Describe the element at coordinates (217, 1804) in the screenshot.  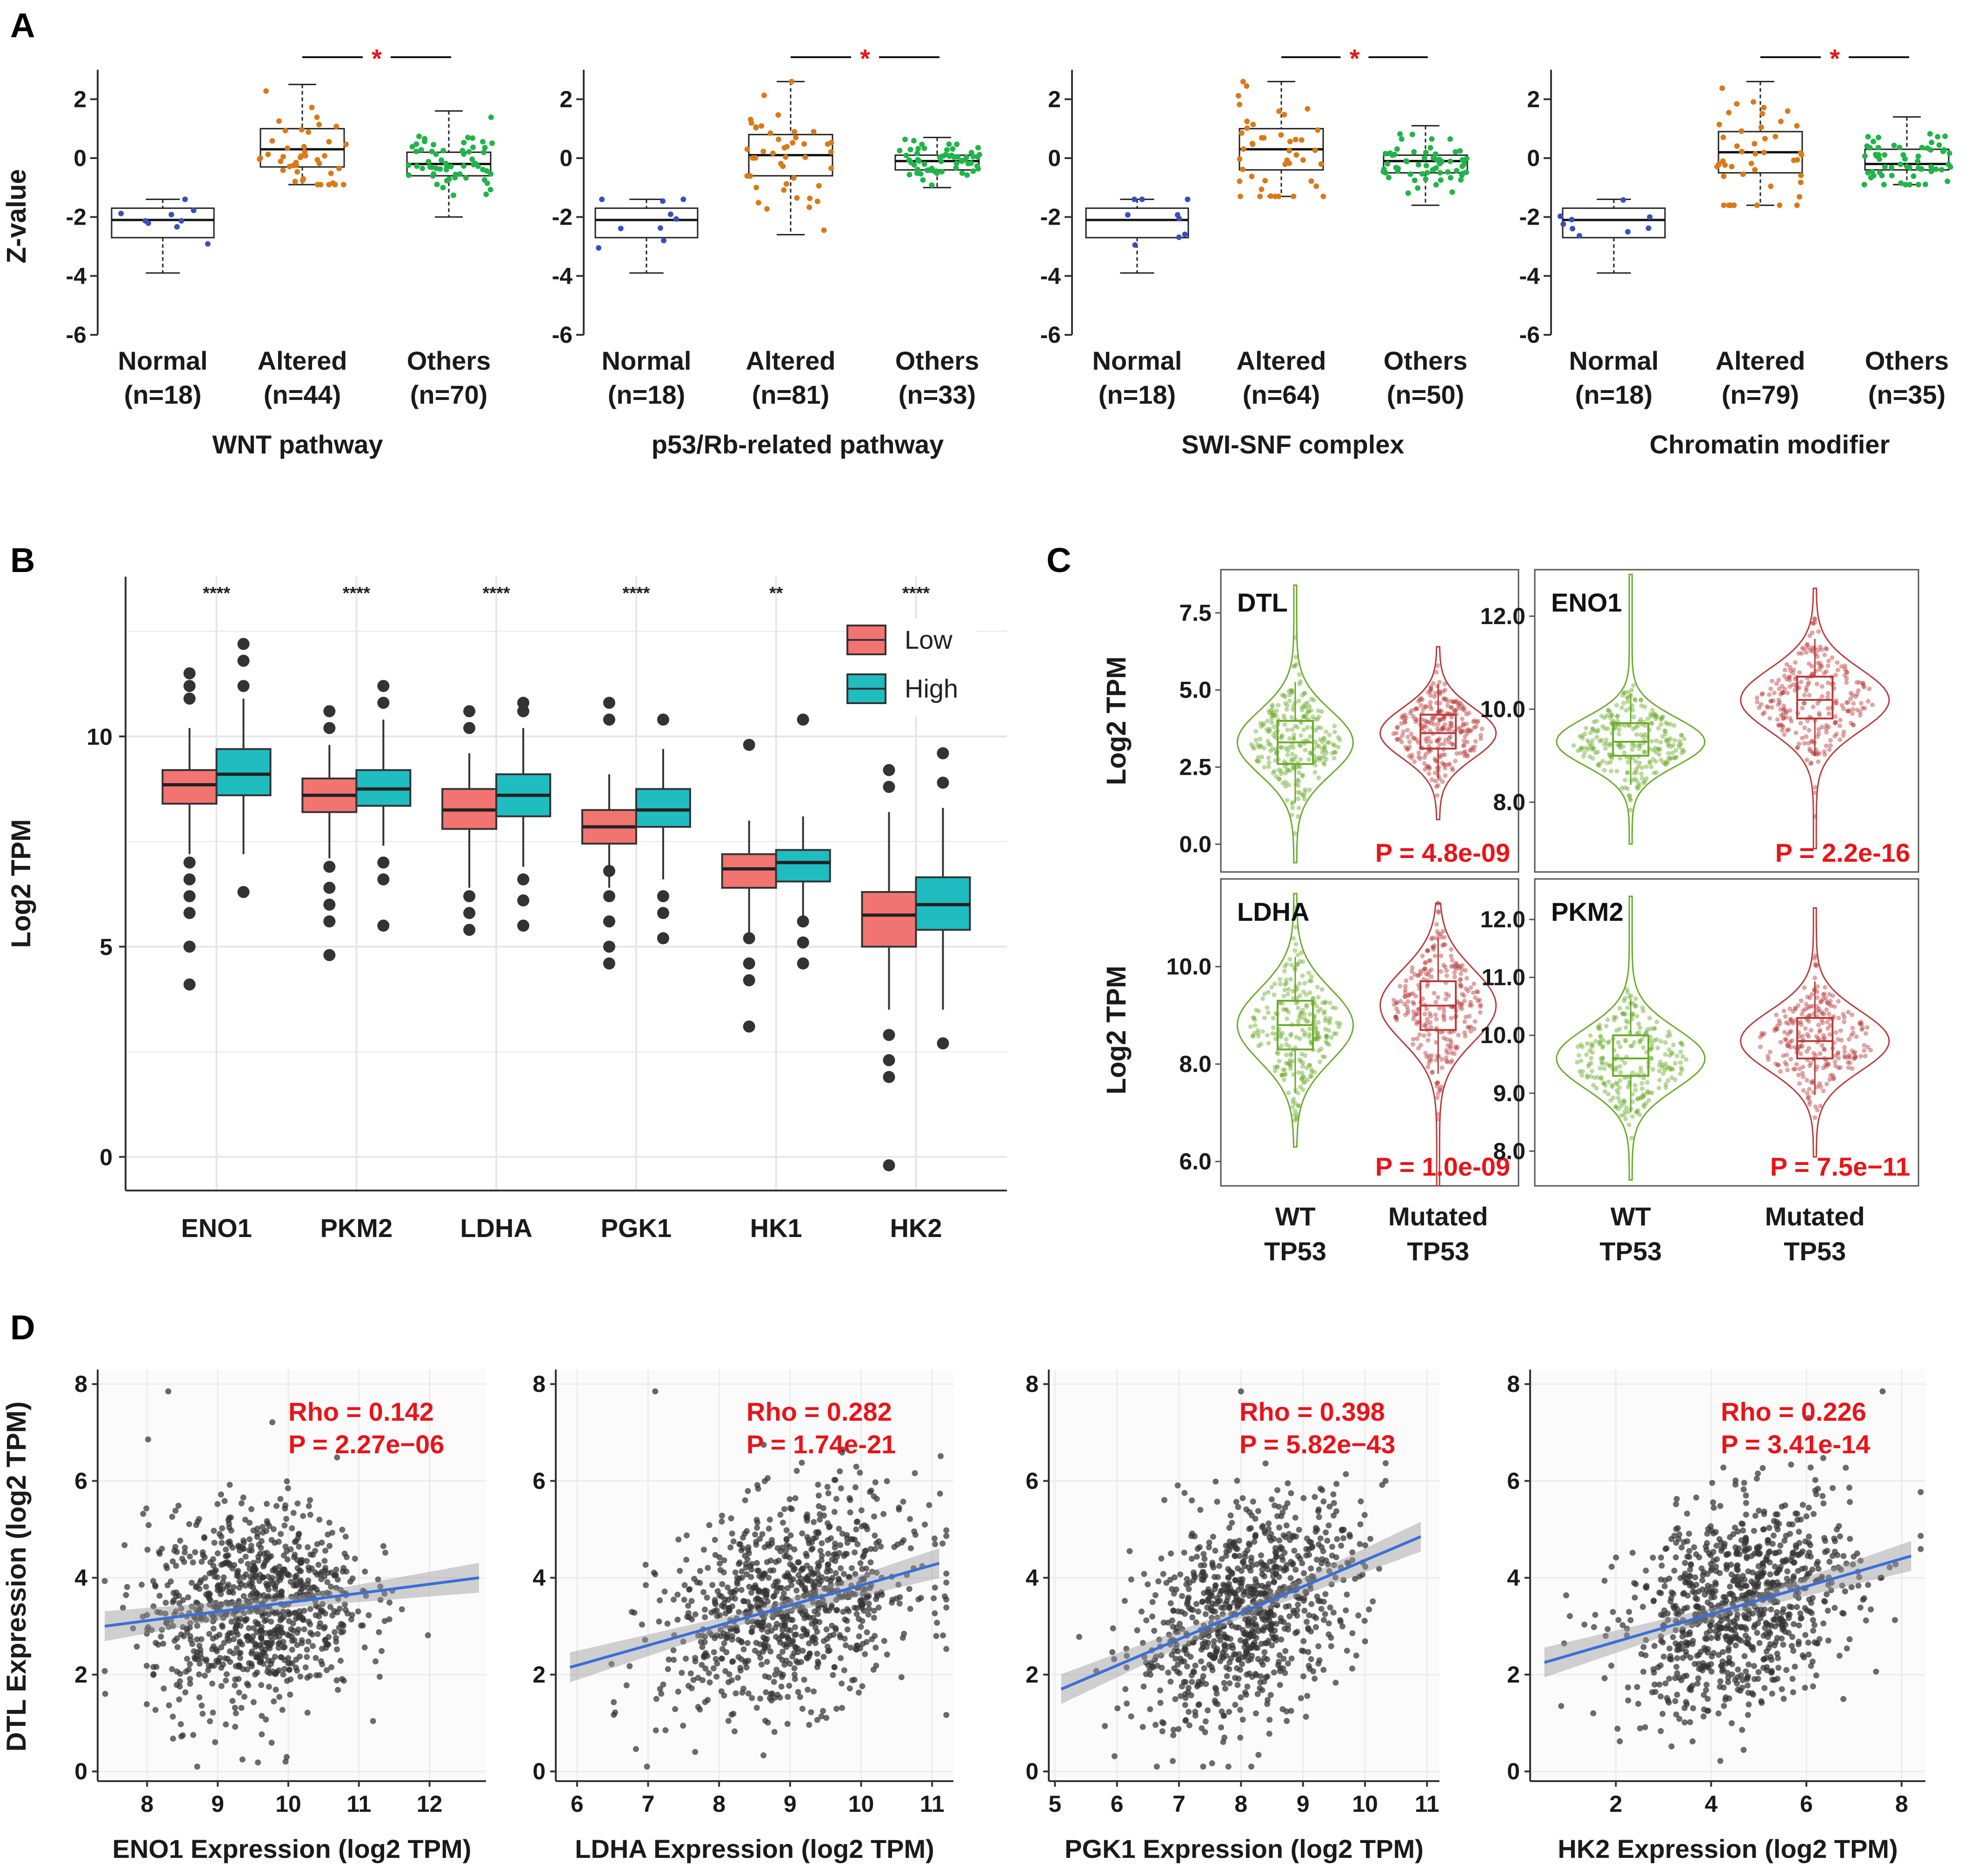
I see `panel-d-x-tick-label: 9` at that location.